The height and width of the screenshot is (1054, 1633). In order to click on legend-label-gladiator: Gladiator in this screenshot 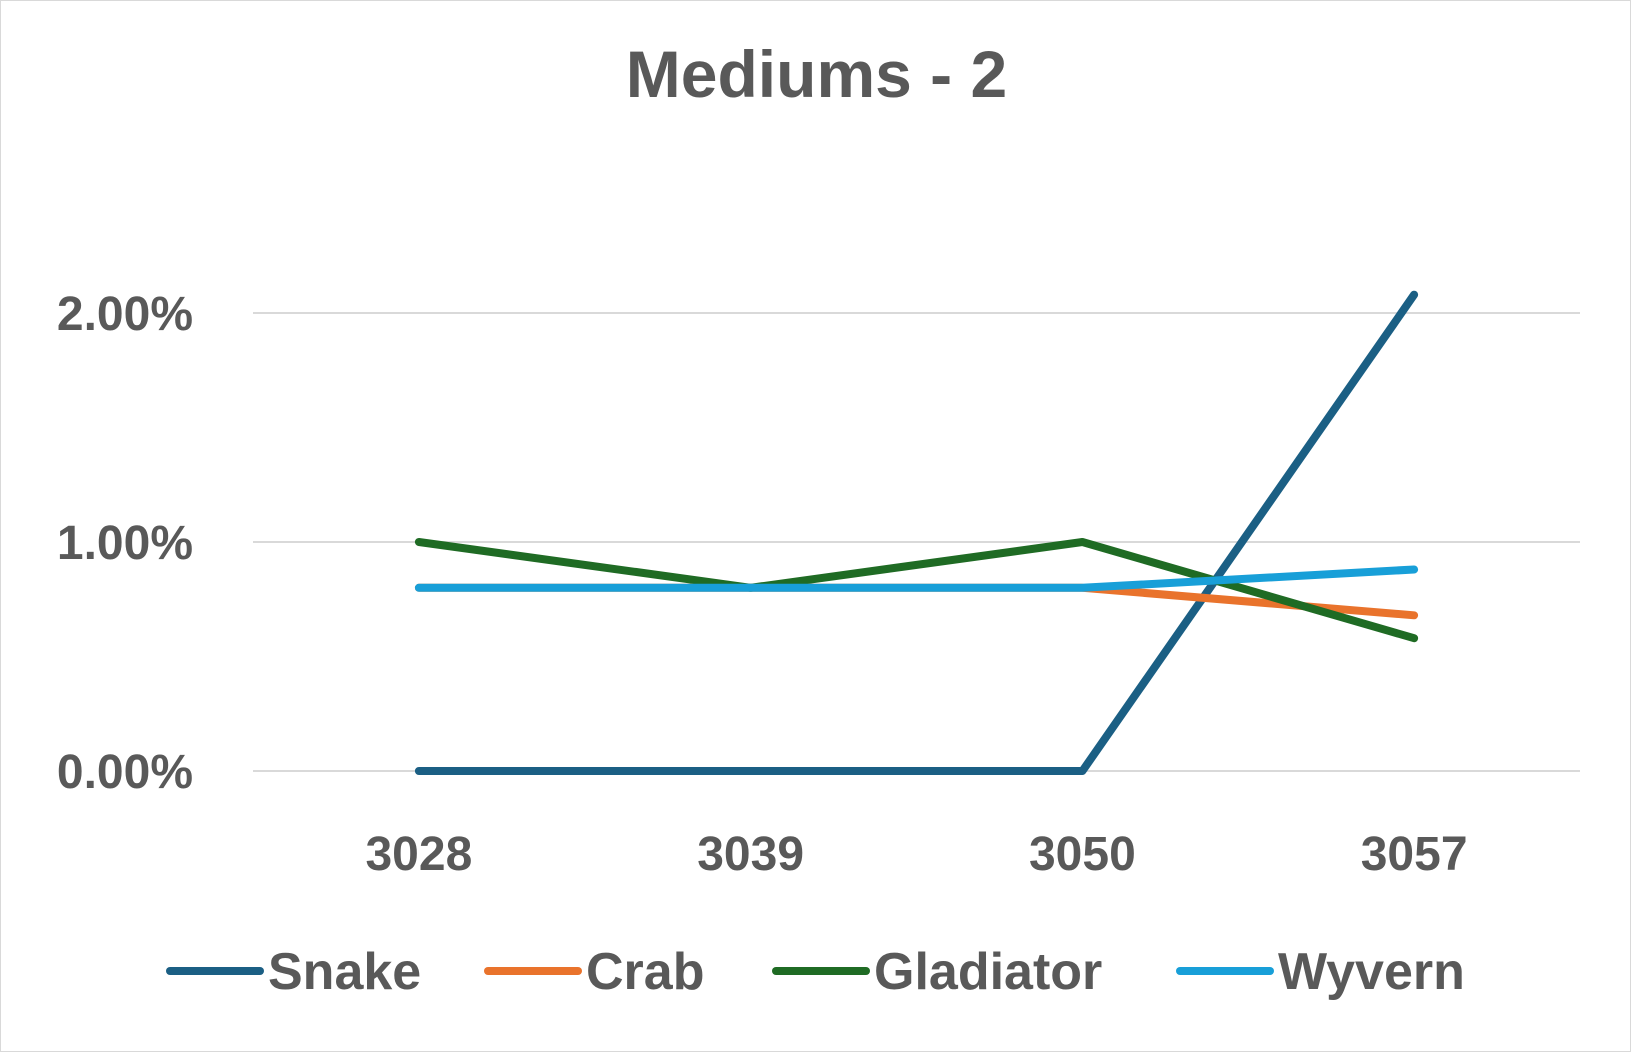, I will do `click(988, 972)`.